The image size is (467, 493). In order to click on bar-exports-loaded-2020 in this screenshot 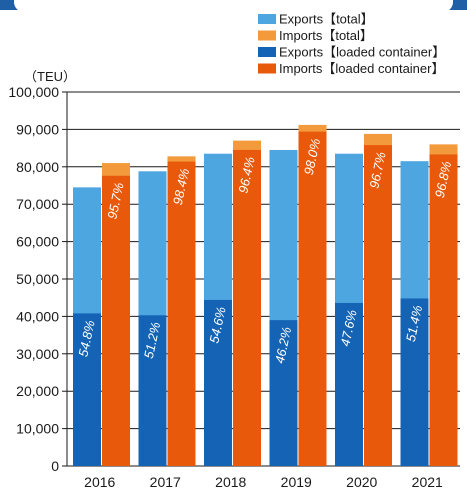, I will do `click(349, 384)`.